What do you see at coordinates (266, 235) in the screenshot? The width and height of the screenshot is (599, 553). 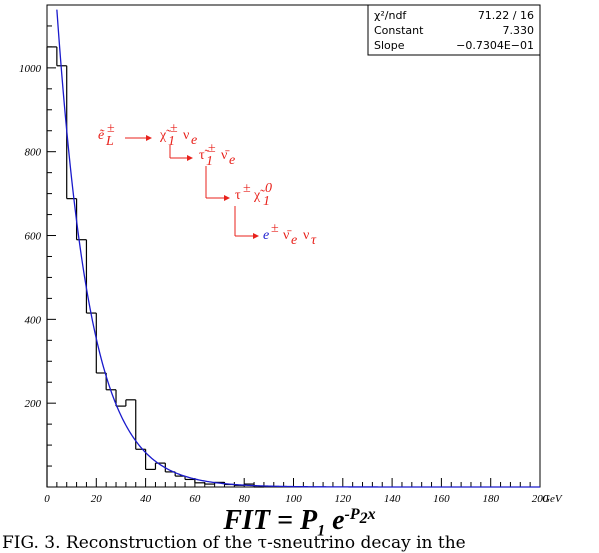 I see `decay-electron: e` at bounding box center [266, 235].